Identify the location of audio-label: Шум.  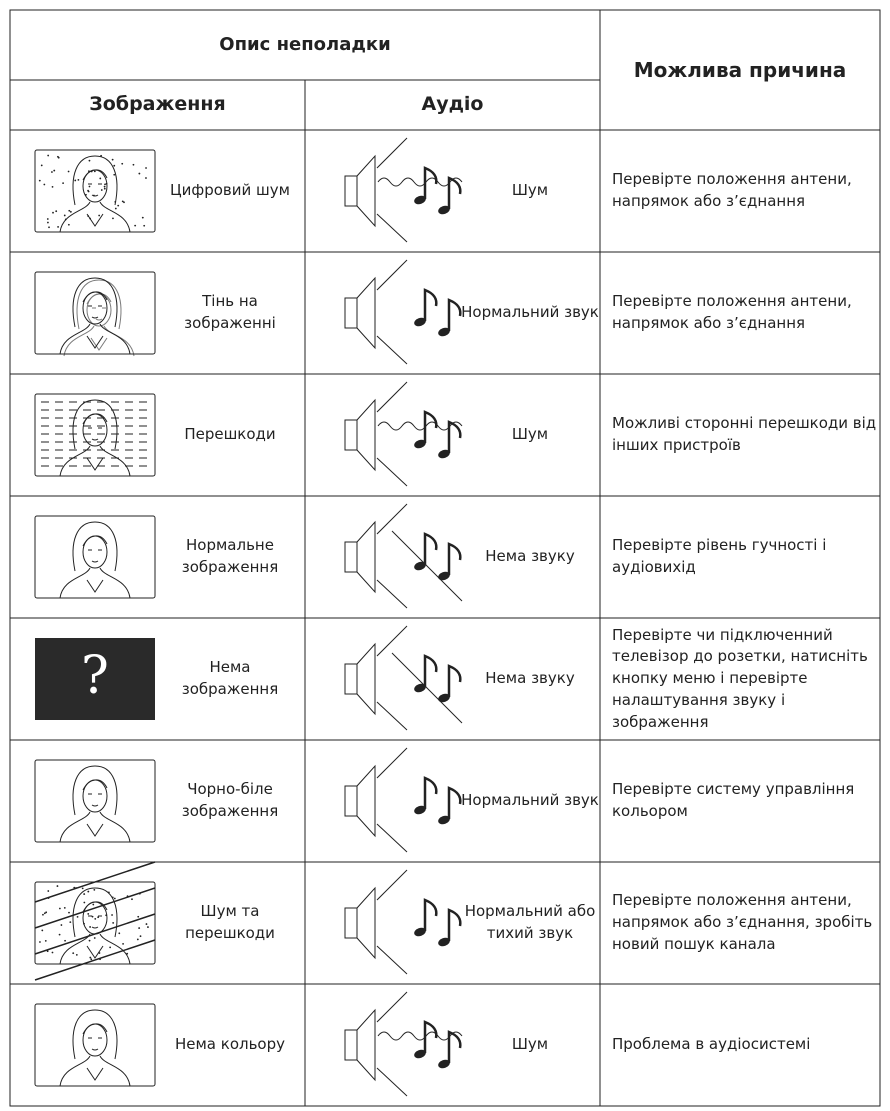
(530, 1044).